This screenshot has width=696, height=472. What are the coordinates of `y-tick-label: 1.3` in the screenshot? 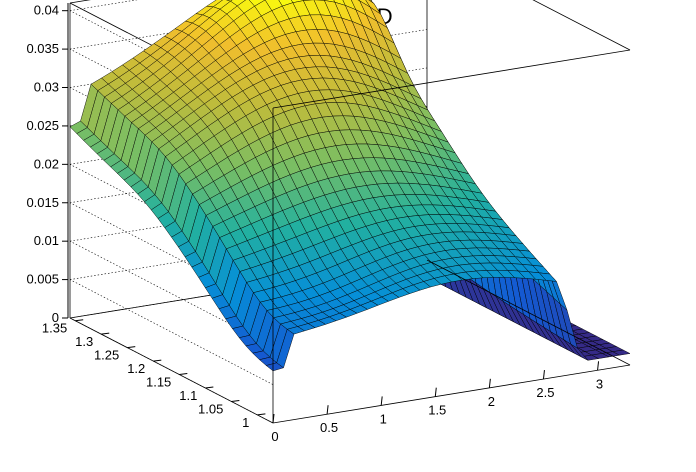 It's located at (84, 341).